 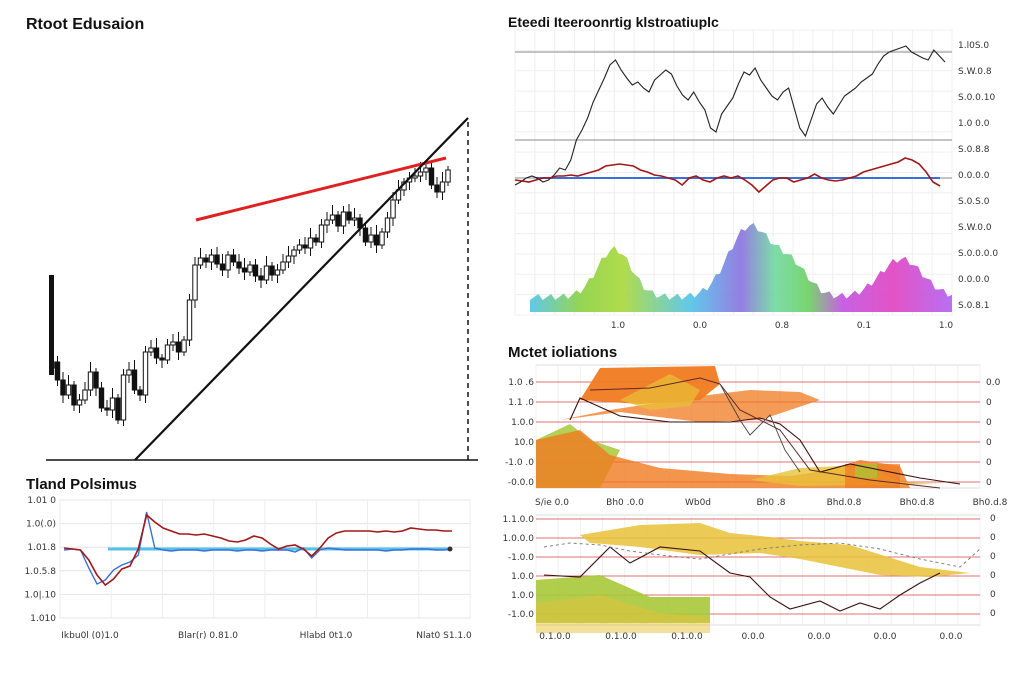 What do you see at coordinates (844, 503) in the screenshot?
I see `x-tick-label: Bhd.0.8` at bounding box center [844, 503].